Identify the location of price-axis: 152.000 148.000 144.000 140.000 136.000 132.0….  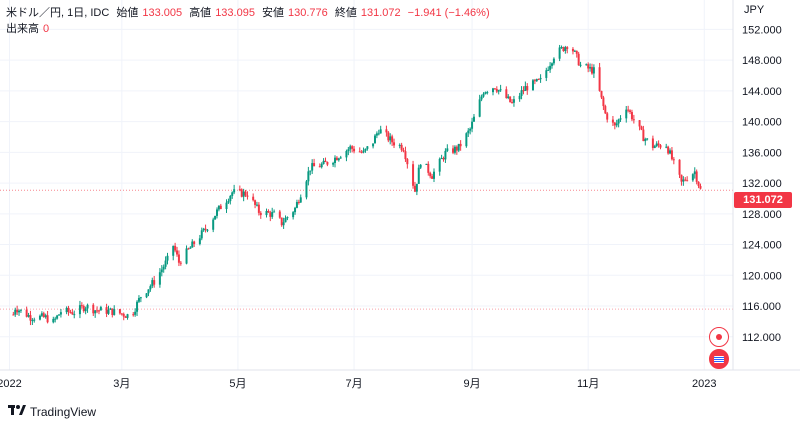
(762, 183).